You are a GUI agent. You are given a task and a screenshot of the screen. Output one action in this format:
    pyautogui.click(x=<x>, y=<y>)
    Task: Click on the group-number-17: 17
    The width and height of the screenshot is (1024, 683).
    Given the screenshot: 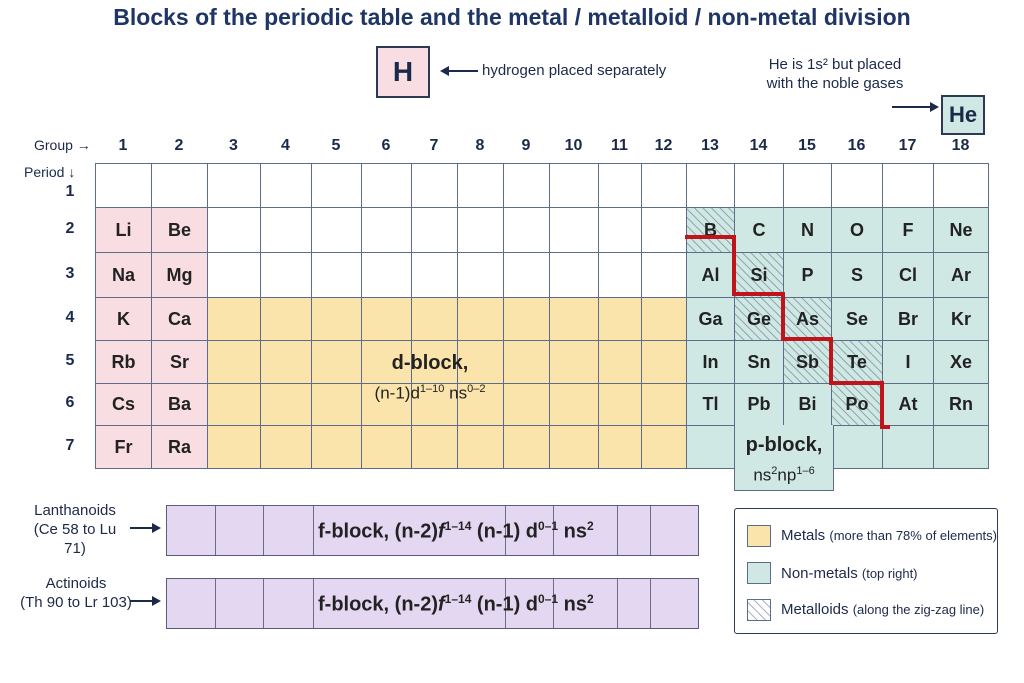 What is the action you would take?
    pyautogui.click(x=907, y=145)
    